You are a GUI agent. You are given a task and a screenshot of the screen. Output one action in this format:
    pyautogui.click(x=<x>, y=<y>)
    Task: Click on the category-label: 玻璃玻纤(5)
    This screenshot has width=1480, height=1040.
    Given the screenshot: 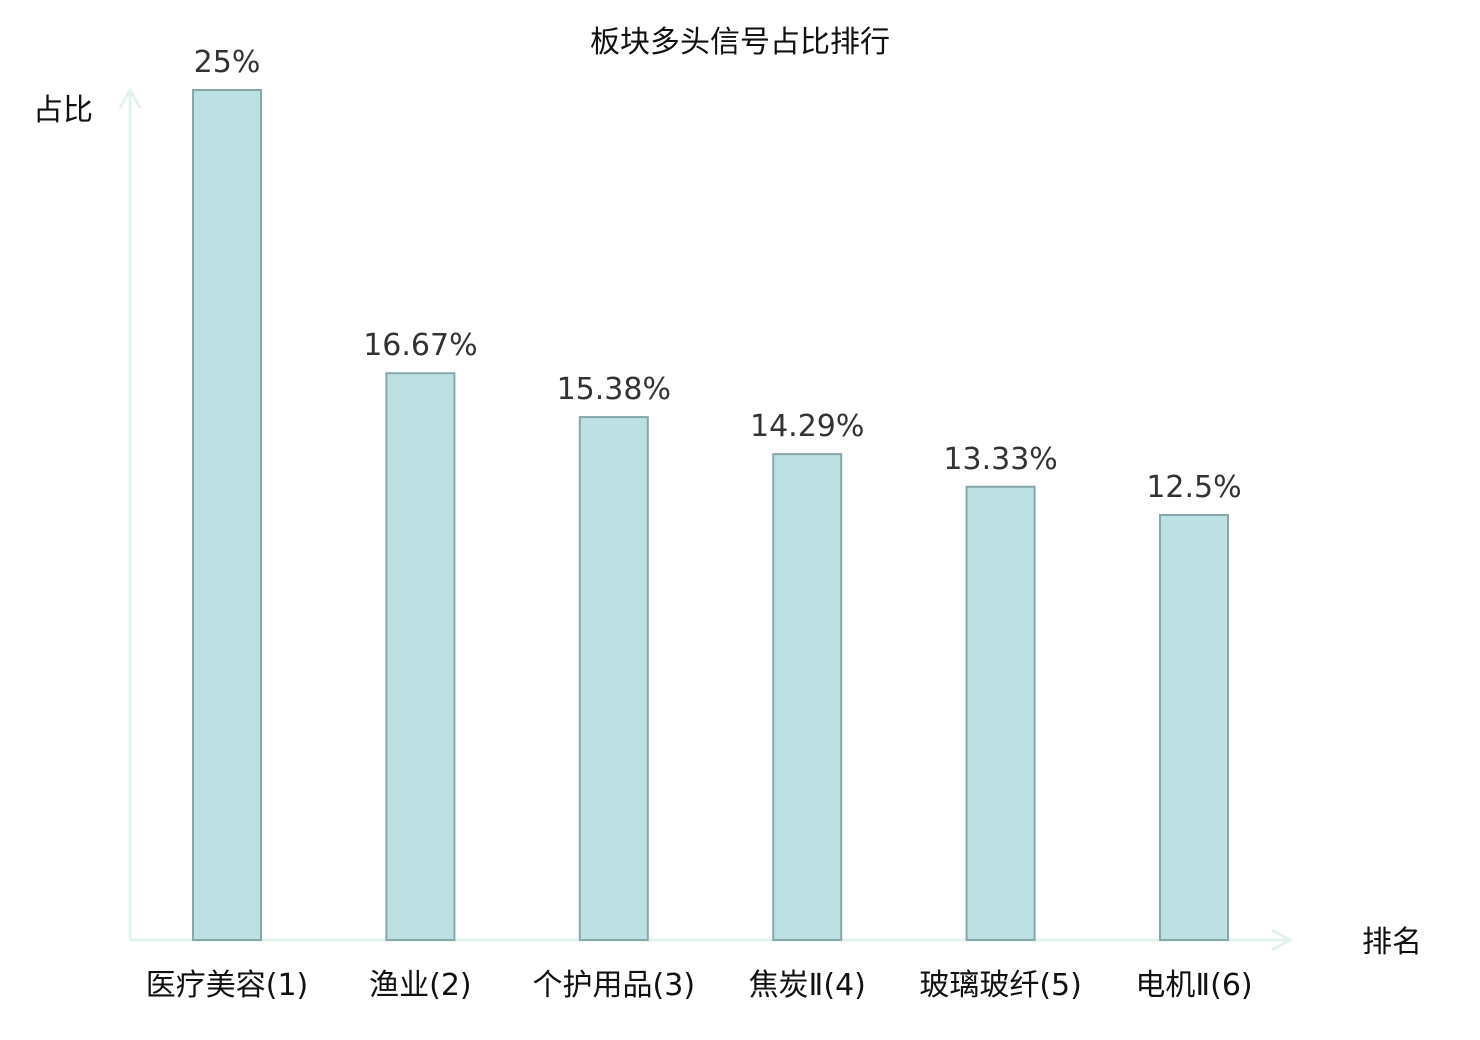 What is the action you would take?
    pyautogui.click(x=1000, y=985)
    